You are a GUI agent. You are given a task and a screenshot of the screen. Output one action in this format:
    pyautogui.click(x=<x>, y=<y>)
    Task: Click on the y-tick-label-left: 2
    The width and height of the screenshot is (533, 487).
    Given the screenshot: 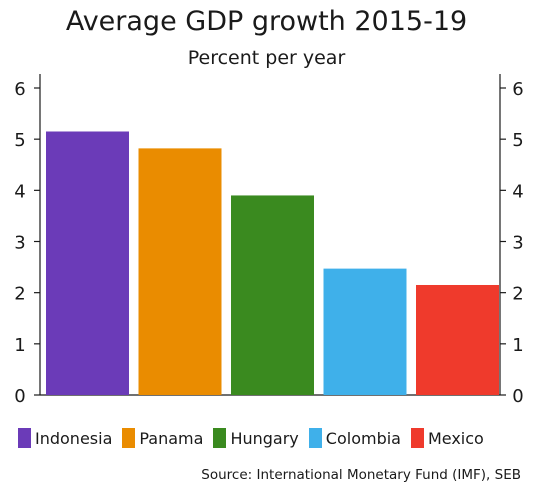 What is the action you would take?
    pyautogui.click(x=19, y=294)
    